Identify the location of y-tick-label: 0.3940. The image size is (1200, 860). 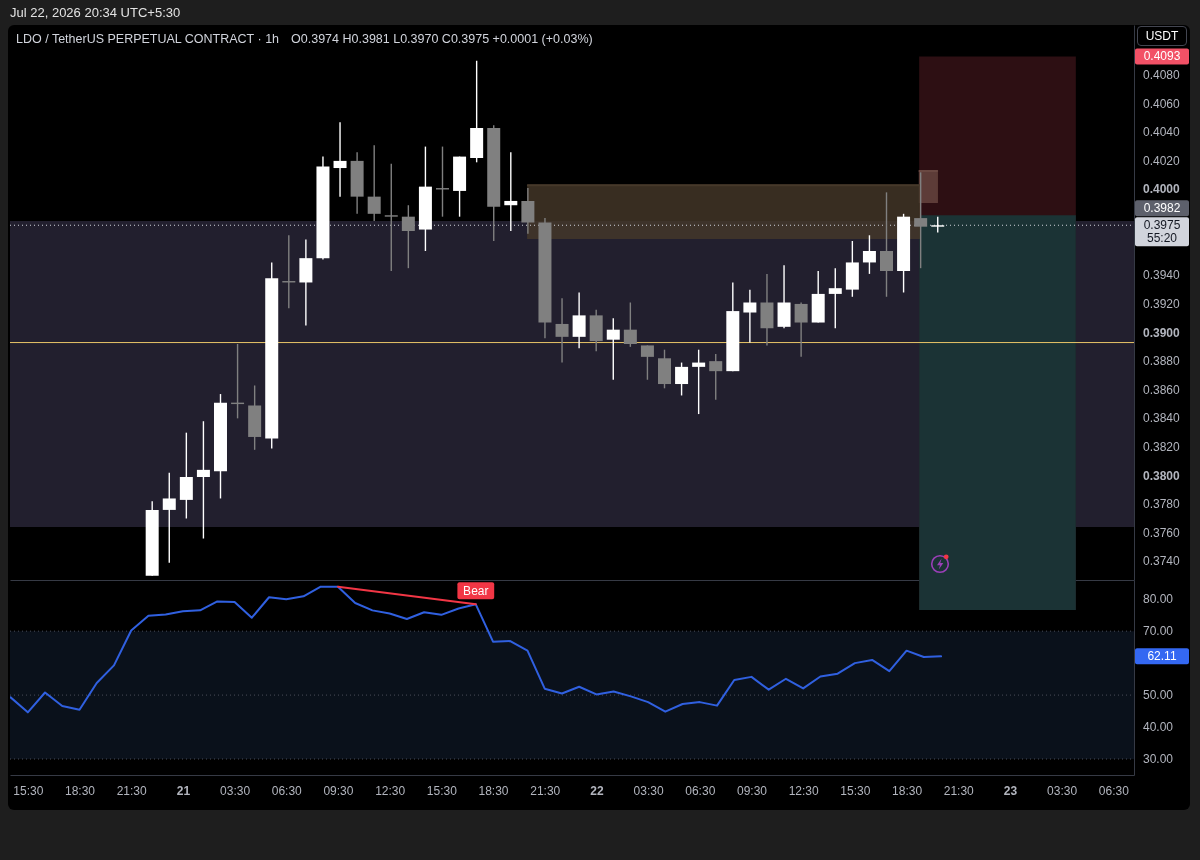
(1162, 275).